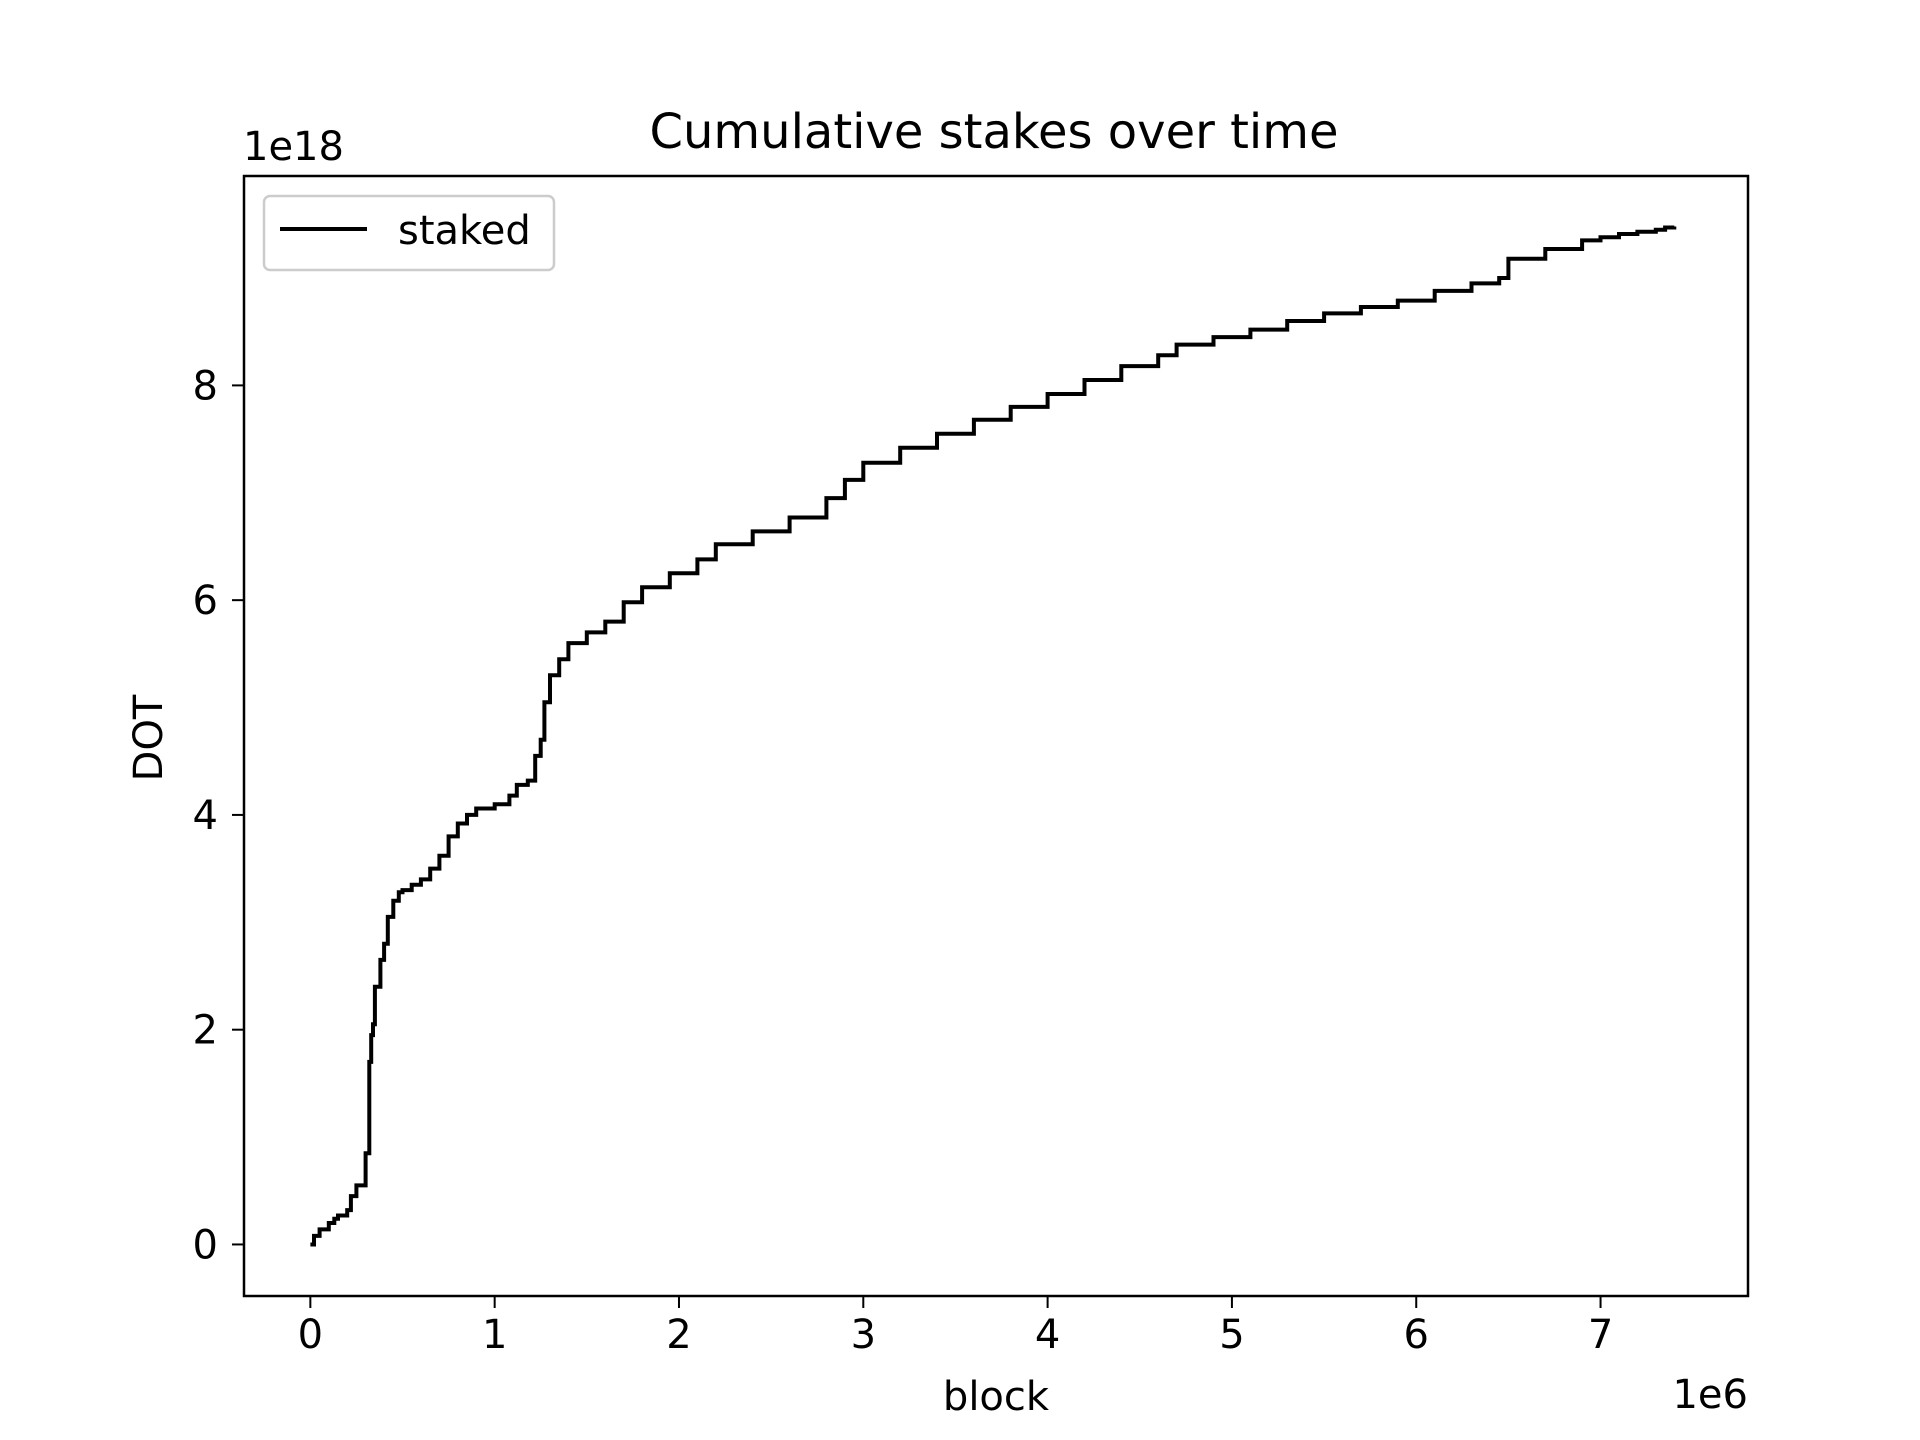 The image size is (1920, 1440). What do you see at coordinates (293, 147) in the screenshot?
I see `y-offset-label: 1e18` at bounding box center [293, 147].